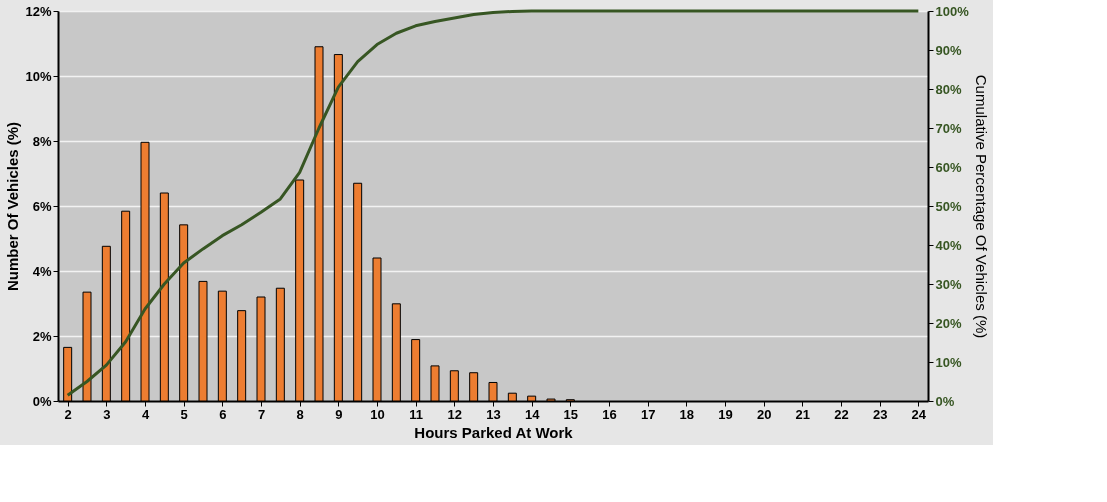 Image resolution: width=1107 pixels, height=502 pixels. Describe the element at coordinates (687, 414) in the screenshot. I see `x-tick-label: 18` at that location.